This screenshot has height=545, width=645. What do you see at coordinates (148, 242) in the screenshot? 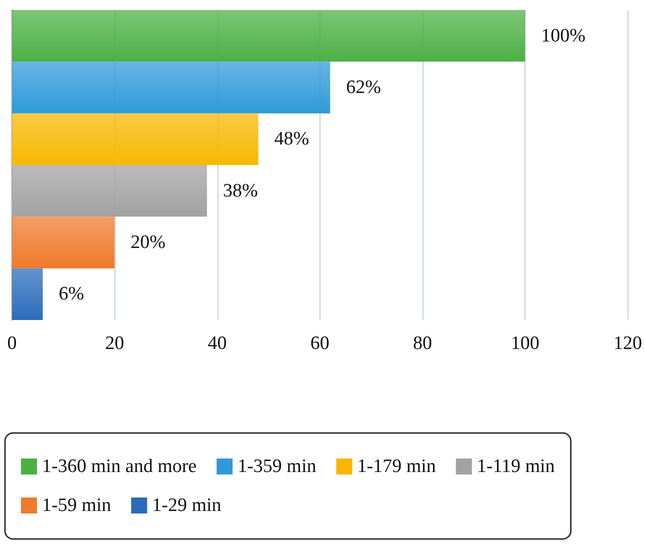
I see `data-label: 20%` at bounding box center [148, 242].